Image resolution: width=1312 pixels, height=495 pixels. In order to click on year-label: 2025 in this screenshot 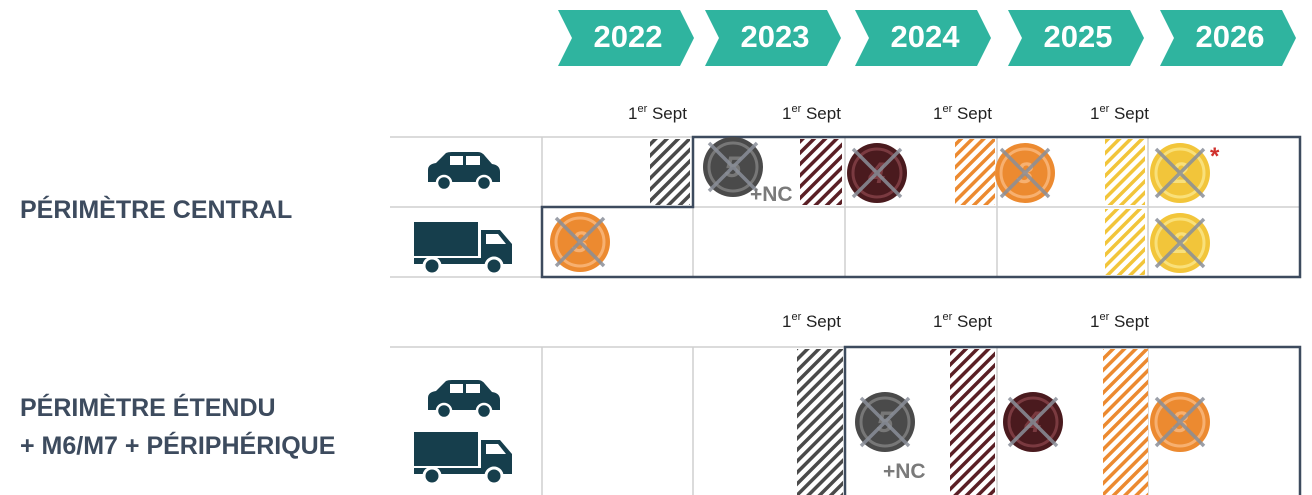, I will do `click(1078, 36)`.